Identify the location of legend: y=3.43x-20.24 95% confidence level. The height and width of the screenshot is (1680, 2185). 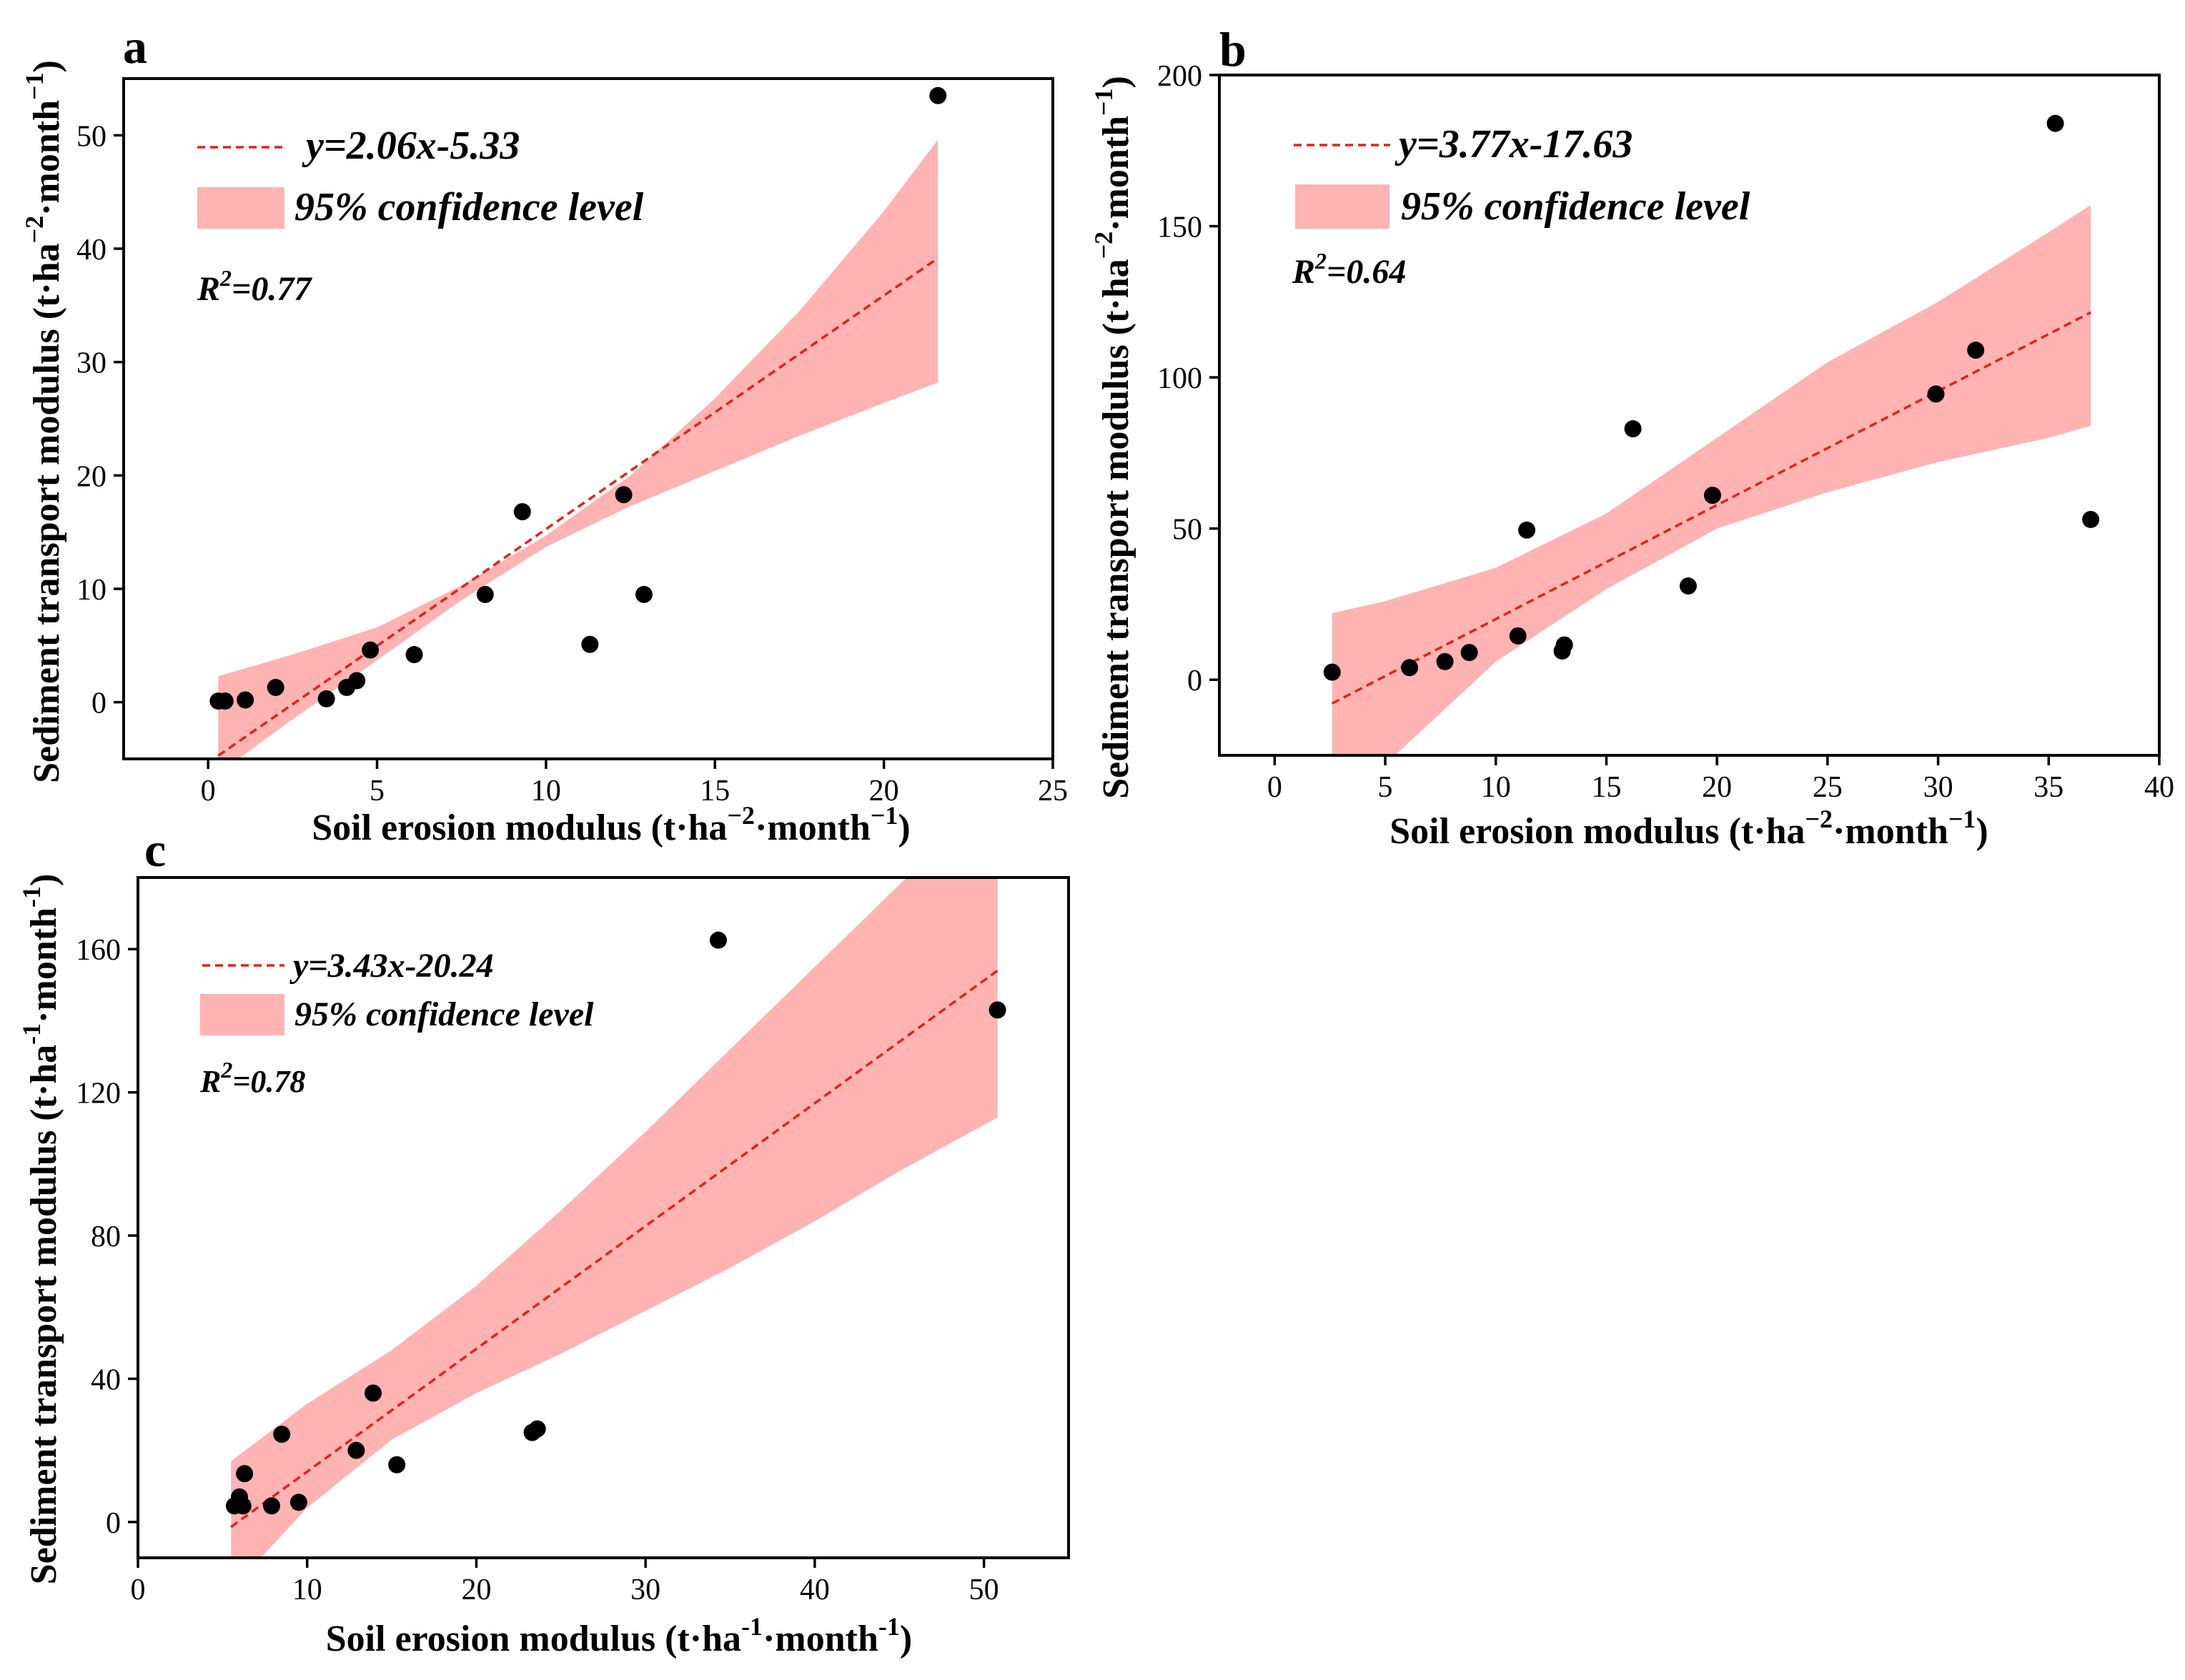
(397, 991).